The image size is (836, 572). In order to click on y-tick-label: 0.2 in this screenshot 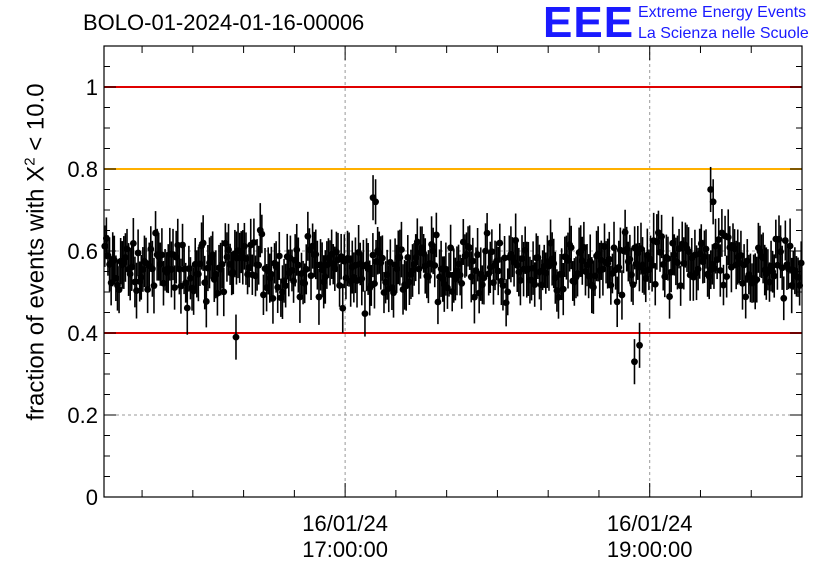, I will do `click(82, 415)`.